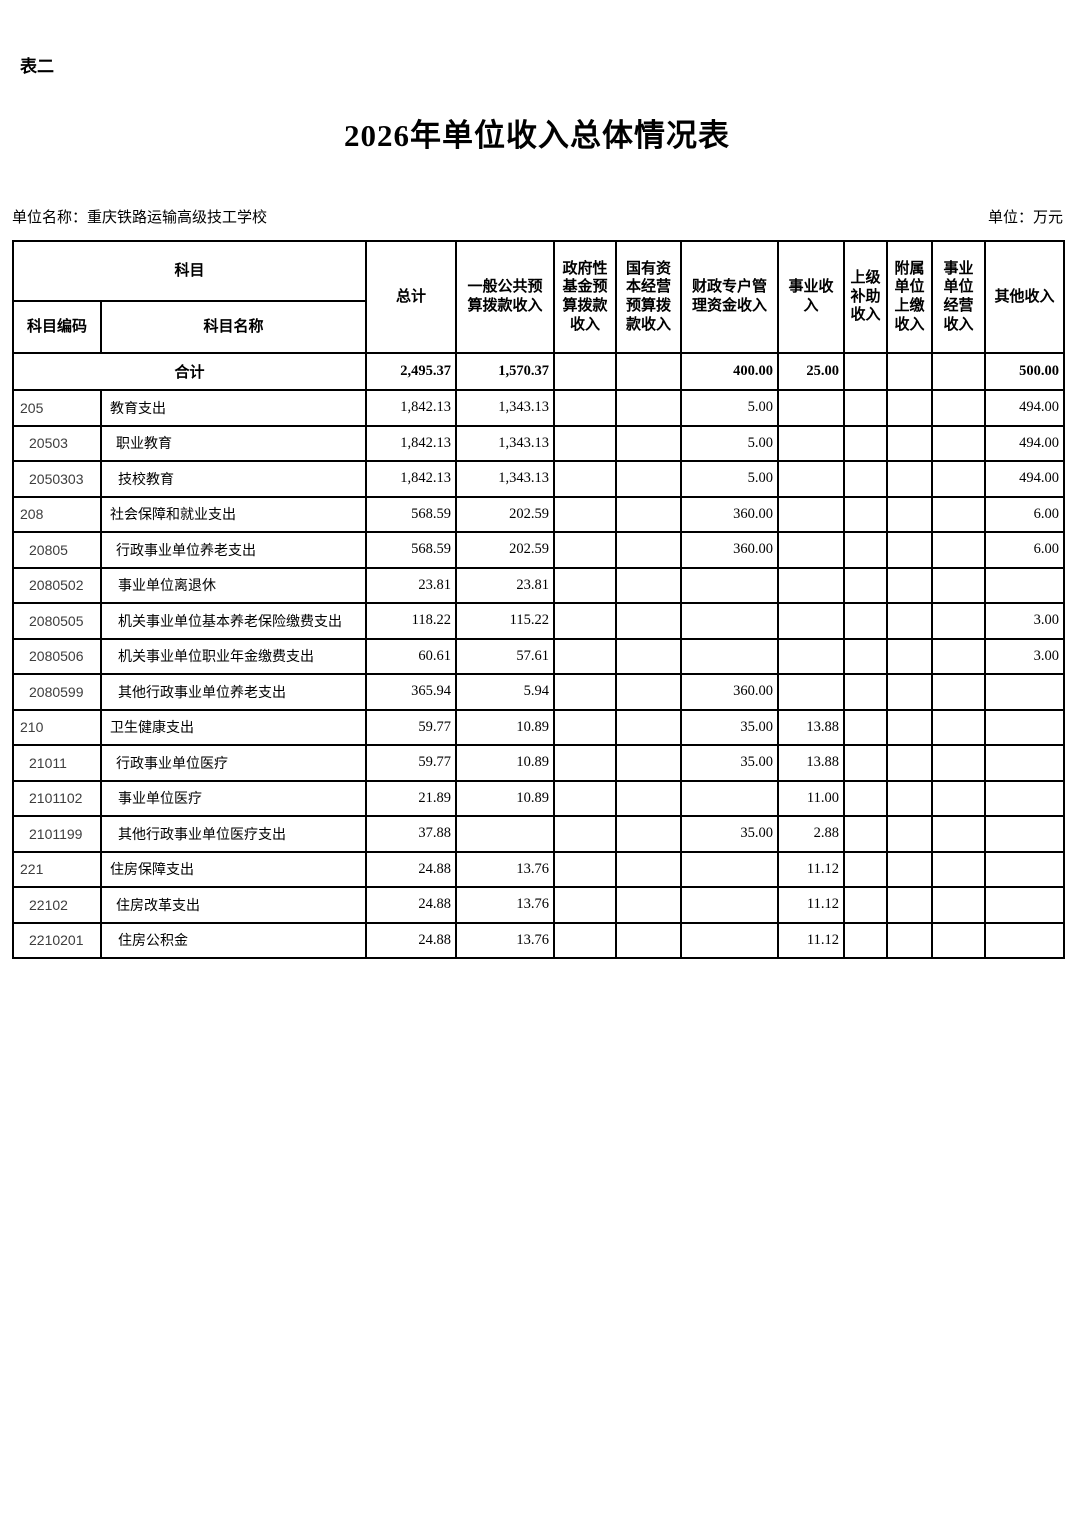 The height and width of the screenshot is (1520, 1074). Describe the element at coordinates (1025, 443) in the screenshot. I see `value-cell: 494.00` at that location.